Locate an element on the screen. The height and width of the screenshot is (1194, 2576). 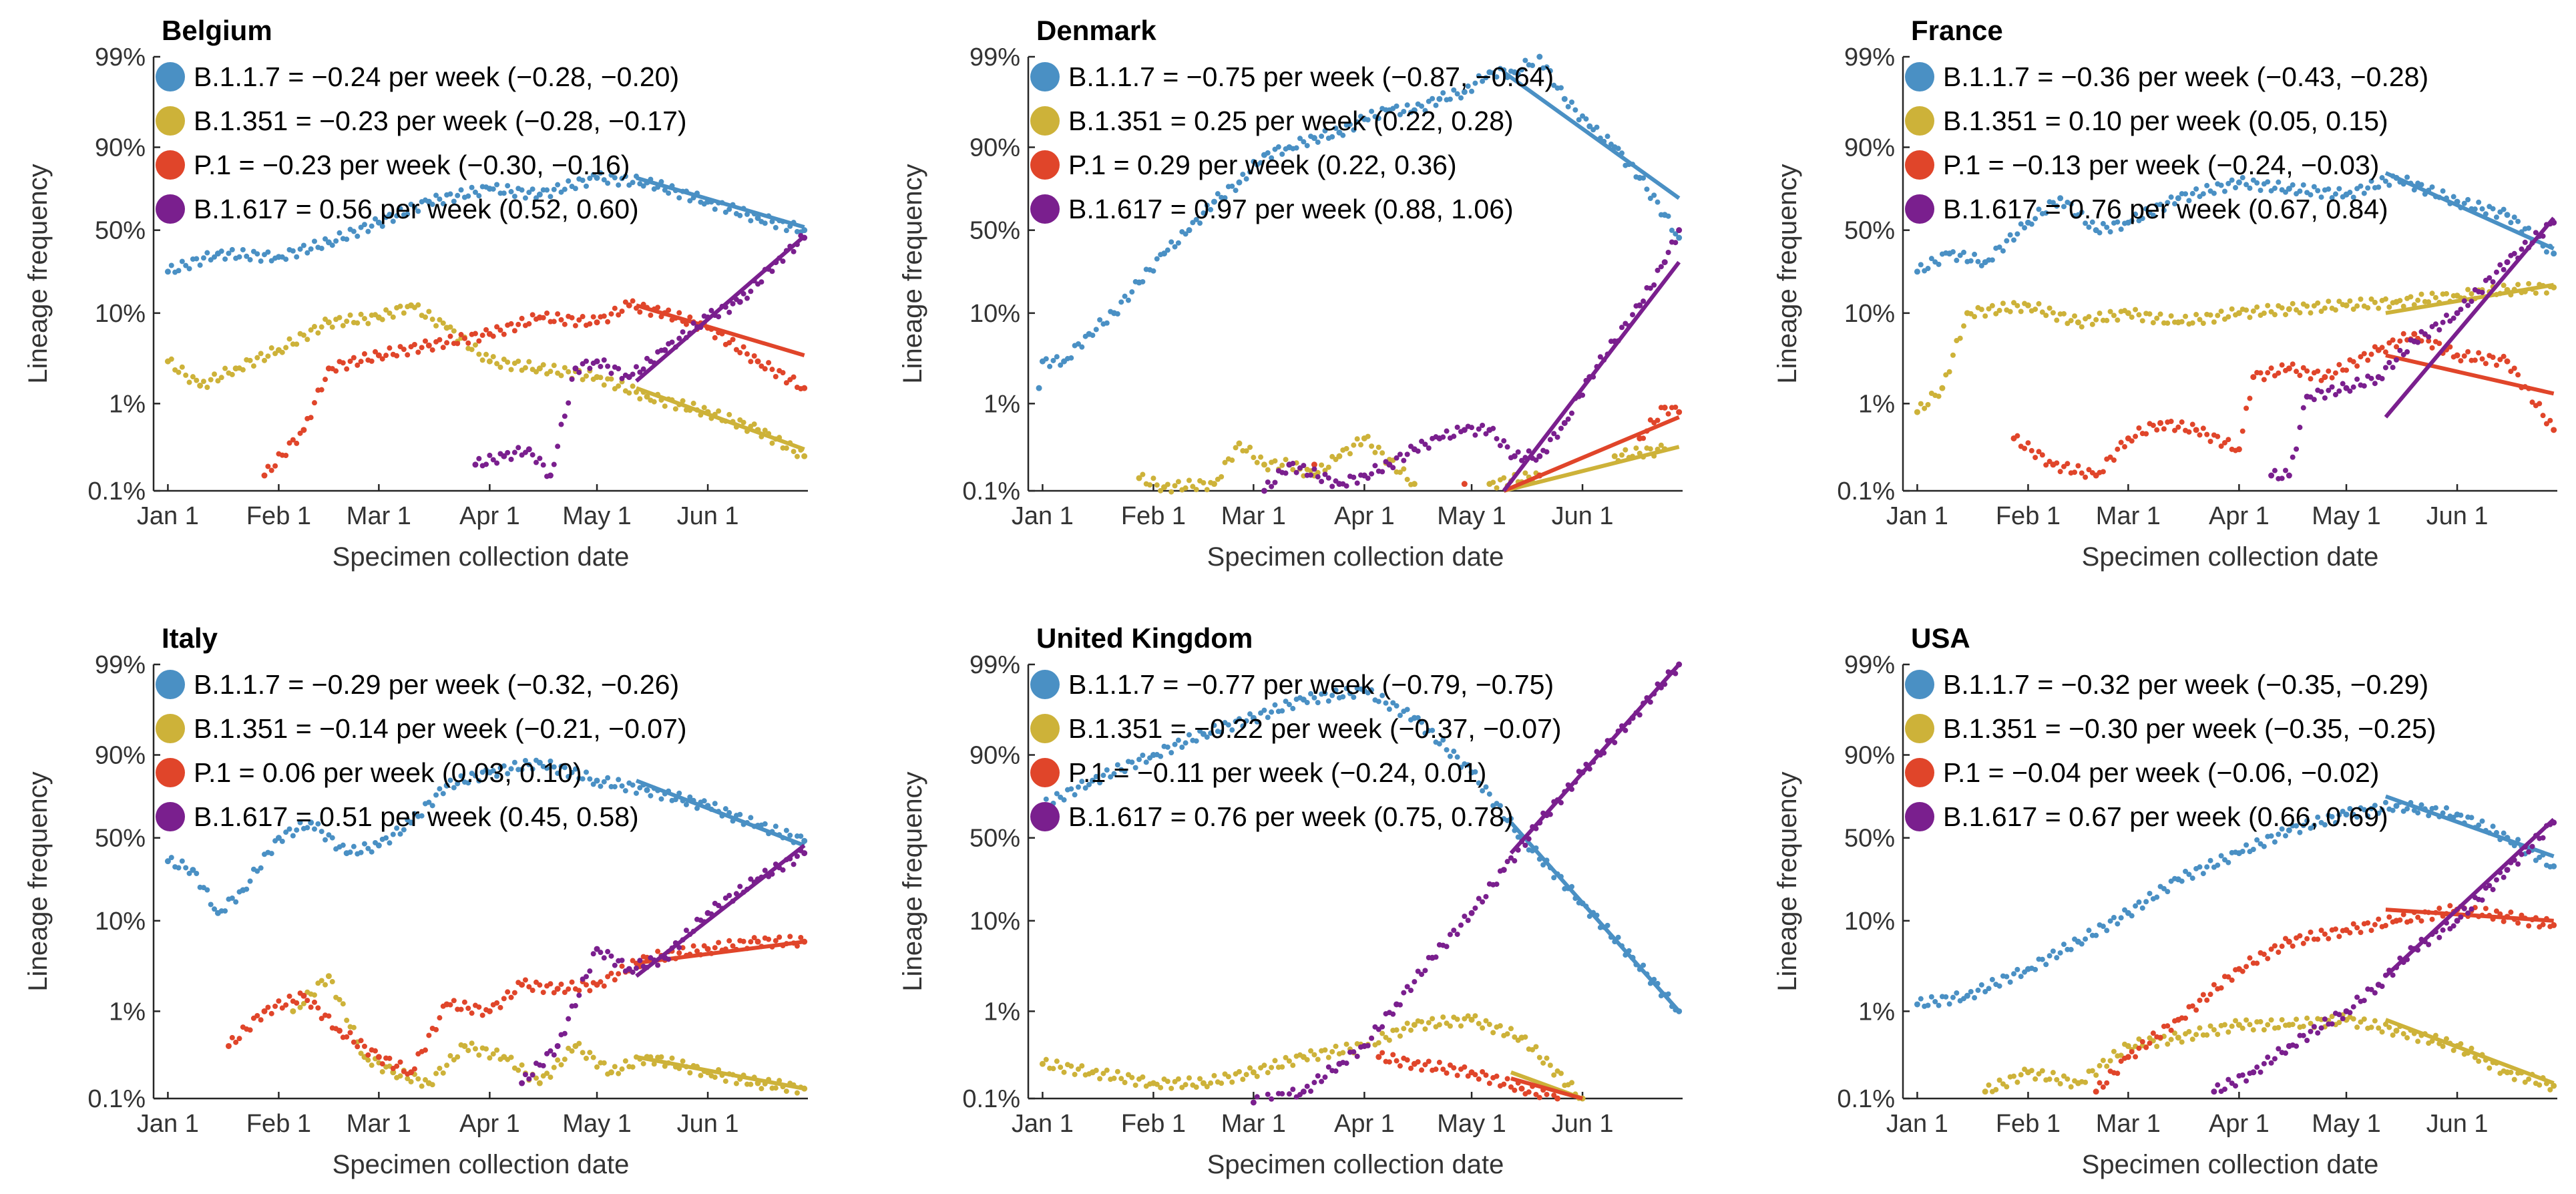
legend-marker is located at coordinates (1920, 816).